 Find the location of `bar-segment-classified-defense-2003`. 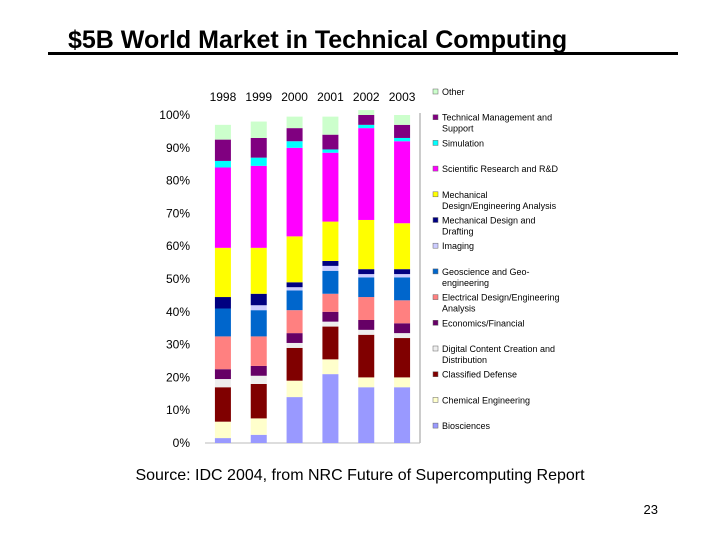

bar-segment-classified-defense-2003 is located at coordinates (402, 358).